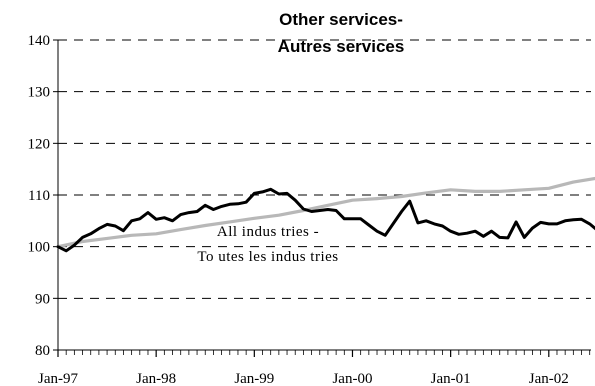 The width and height of the screenshot is (595, 386). I want to click on x-tick-label-jan-98: Jan-98, so click(156, 378).